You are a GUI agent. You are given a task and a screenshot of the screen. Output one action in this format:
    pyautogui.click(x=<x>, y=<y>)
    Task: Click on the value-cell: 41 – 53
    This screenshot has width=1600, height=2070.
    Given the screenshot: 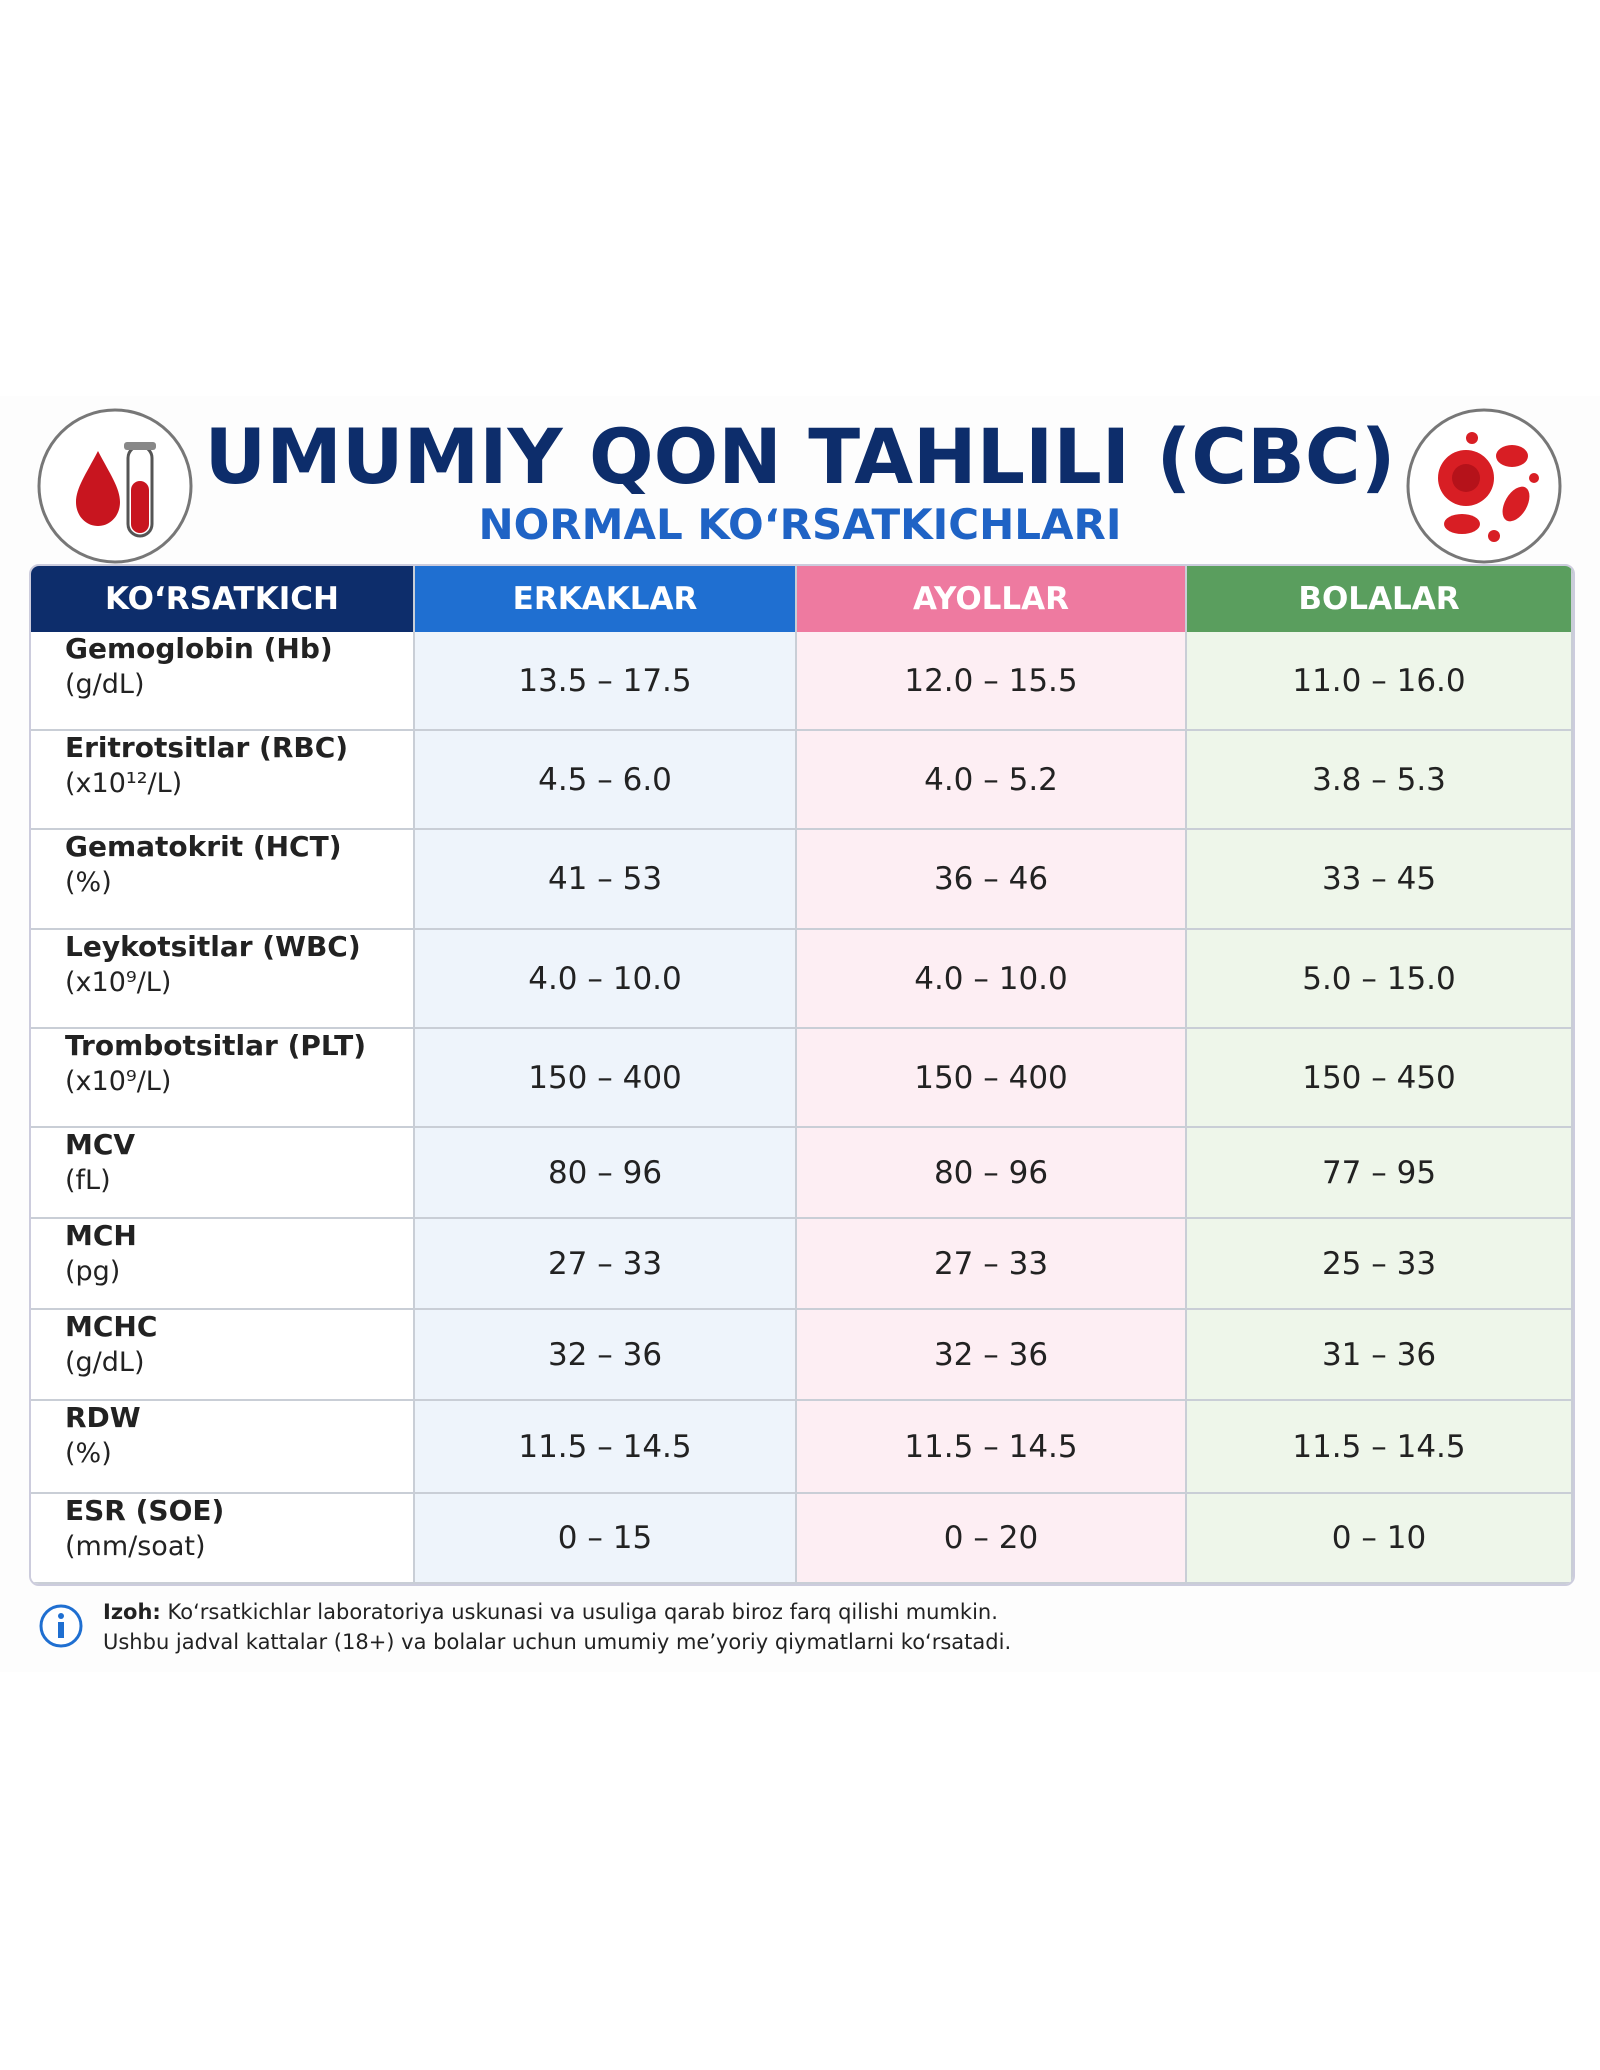 What is the action you would take?
    pyautogui.click(x=606, y=880)
    